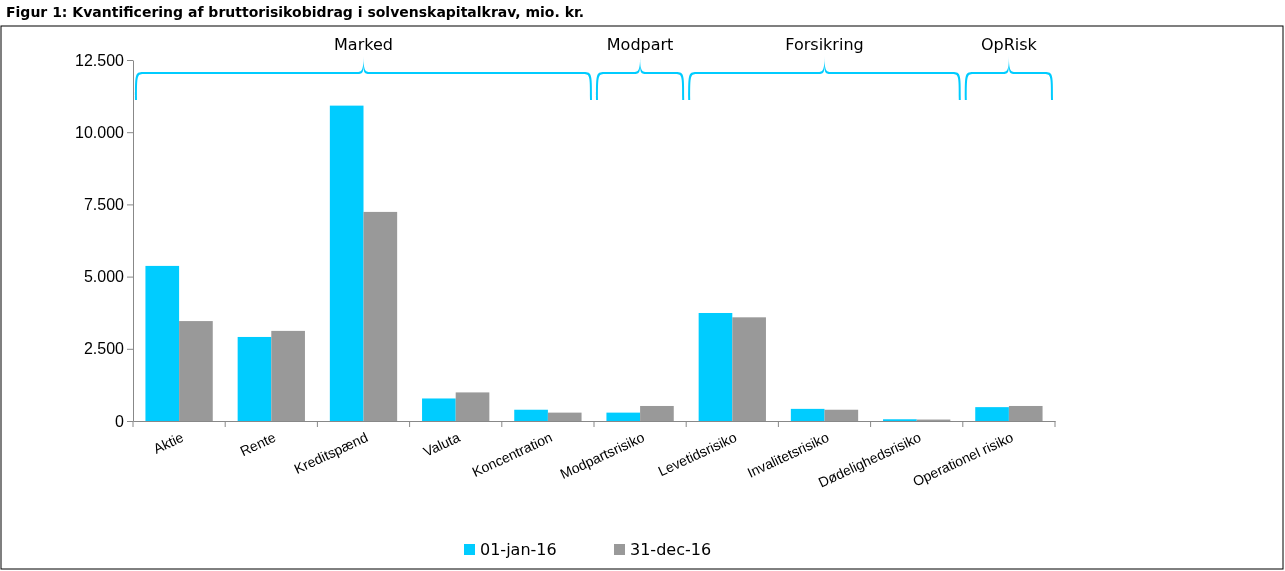 The width and height of the screenshot is (1285, 571). I want to click on y-tick-label: 12.500, so click(100, 60).